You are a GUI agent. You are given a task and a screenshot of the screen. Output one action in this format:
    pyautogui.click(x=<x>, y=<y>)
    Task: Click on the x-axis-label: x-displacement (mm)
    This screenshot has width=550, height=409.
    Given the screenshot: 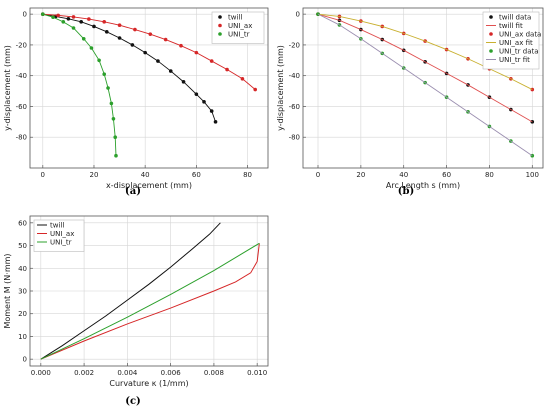 What is the action you would take?
    pyautogui.click(x=149, y=185)
    